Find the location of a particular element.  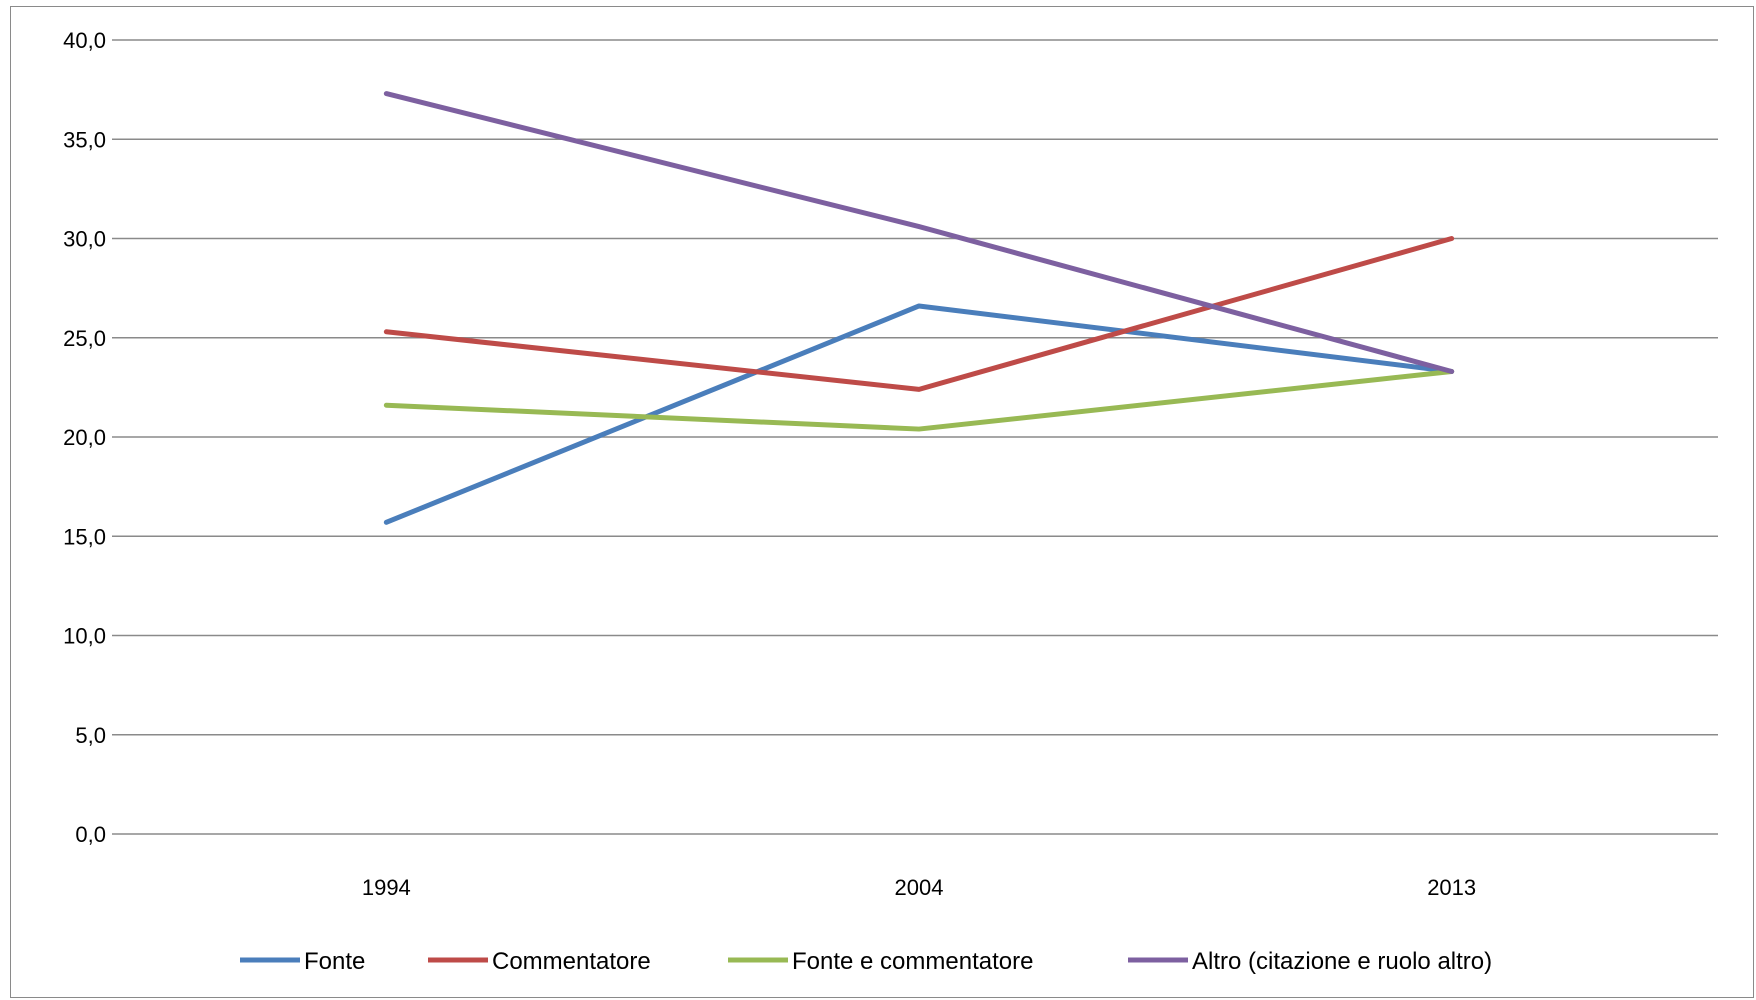

y-axis-ticks: 0,0 5,0 10,0 15,0 20,0 25,0 30,0 35,0 40,0 is located at coordinates (84, 437).